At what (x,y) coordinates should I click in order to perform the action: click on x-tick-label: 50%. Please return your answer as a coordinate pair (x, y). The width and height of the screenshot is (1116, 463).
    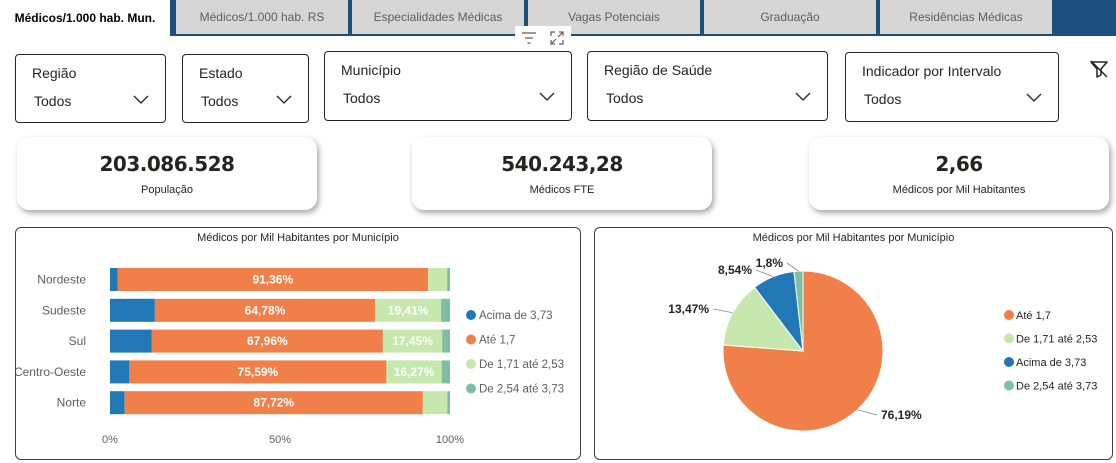
    Looking at the image, I should click on (280, 440).